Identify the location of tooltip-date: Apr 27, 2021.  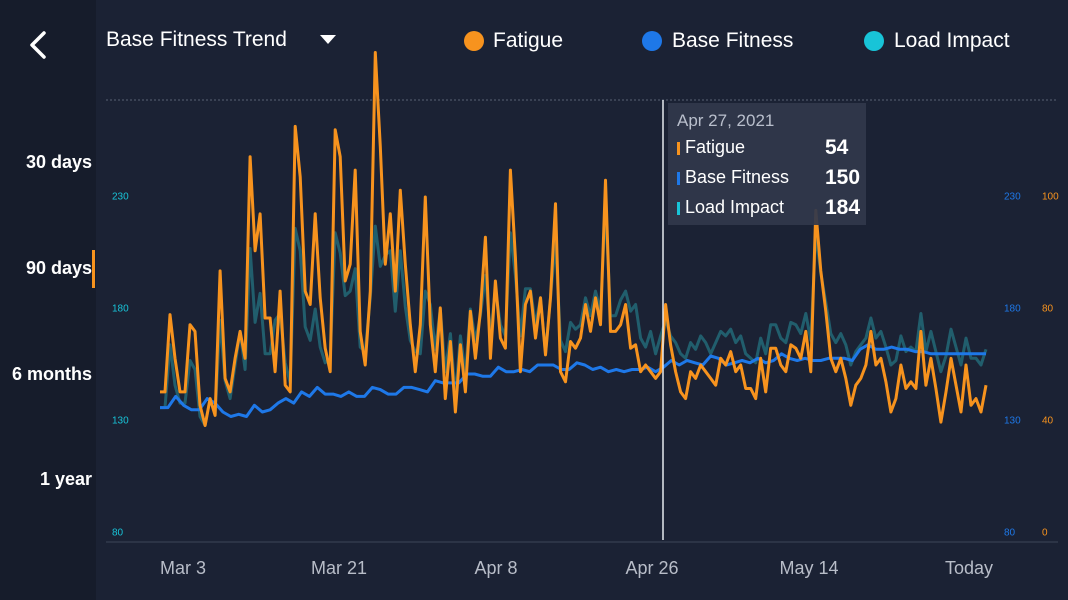
(726, 120).